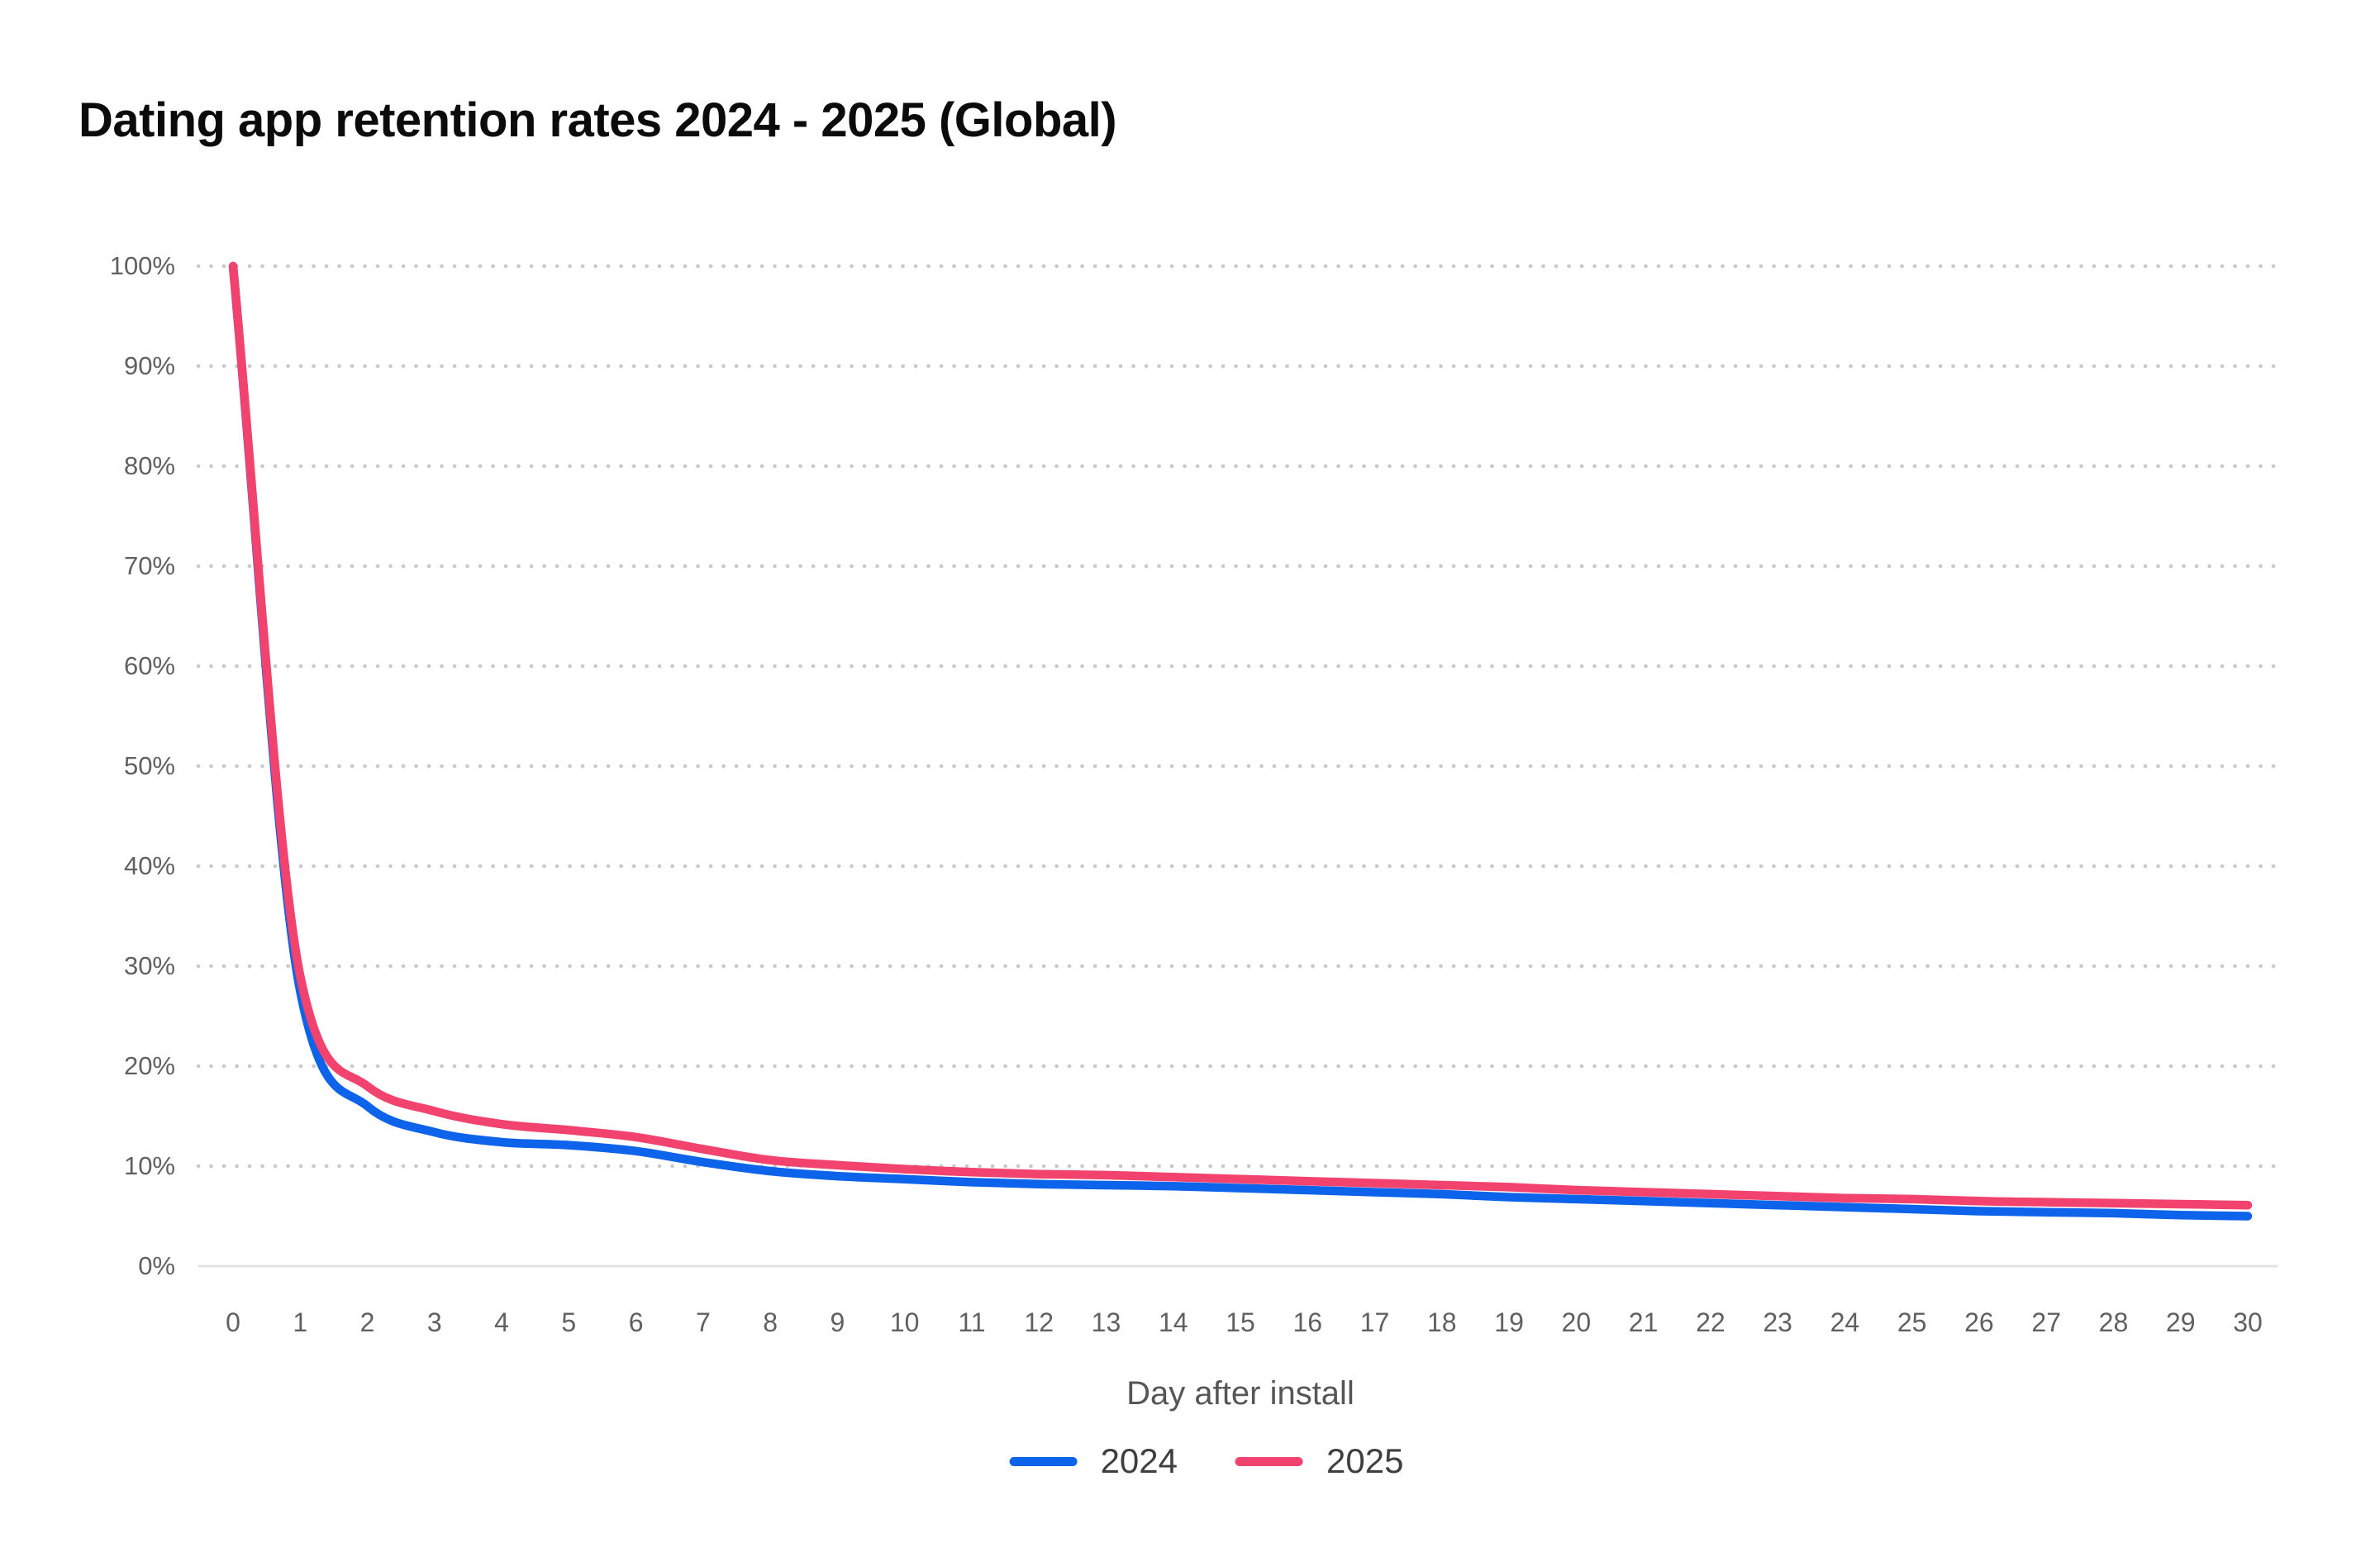 This screenshot has width=2380, height=1543. Describe the element at coordinates (2113, 1322) in the screenshot. I see `x-tick-label-28: 28` at that location.